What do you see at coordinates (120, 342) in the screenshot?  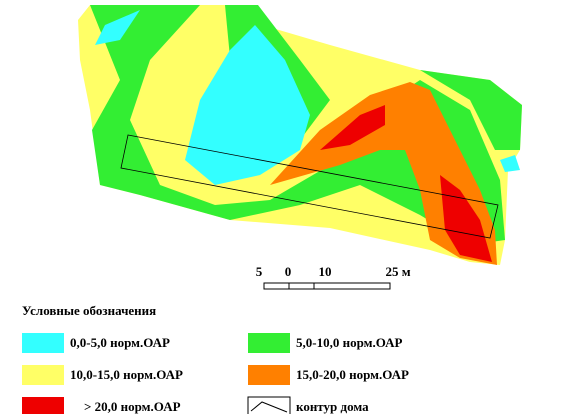 I see `legend-label: 0,0-5,0 норм.ОАР` at bounding box center [120, 342].